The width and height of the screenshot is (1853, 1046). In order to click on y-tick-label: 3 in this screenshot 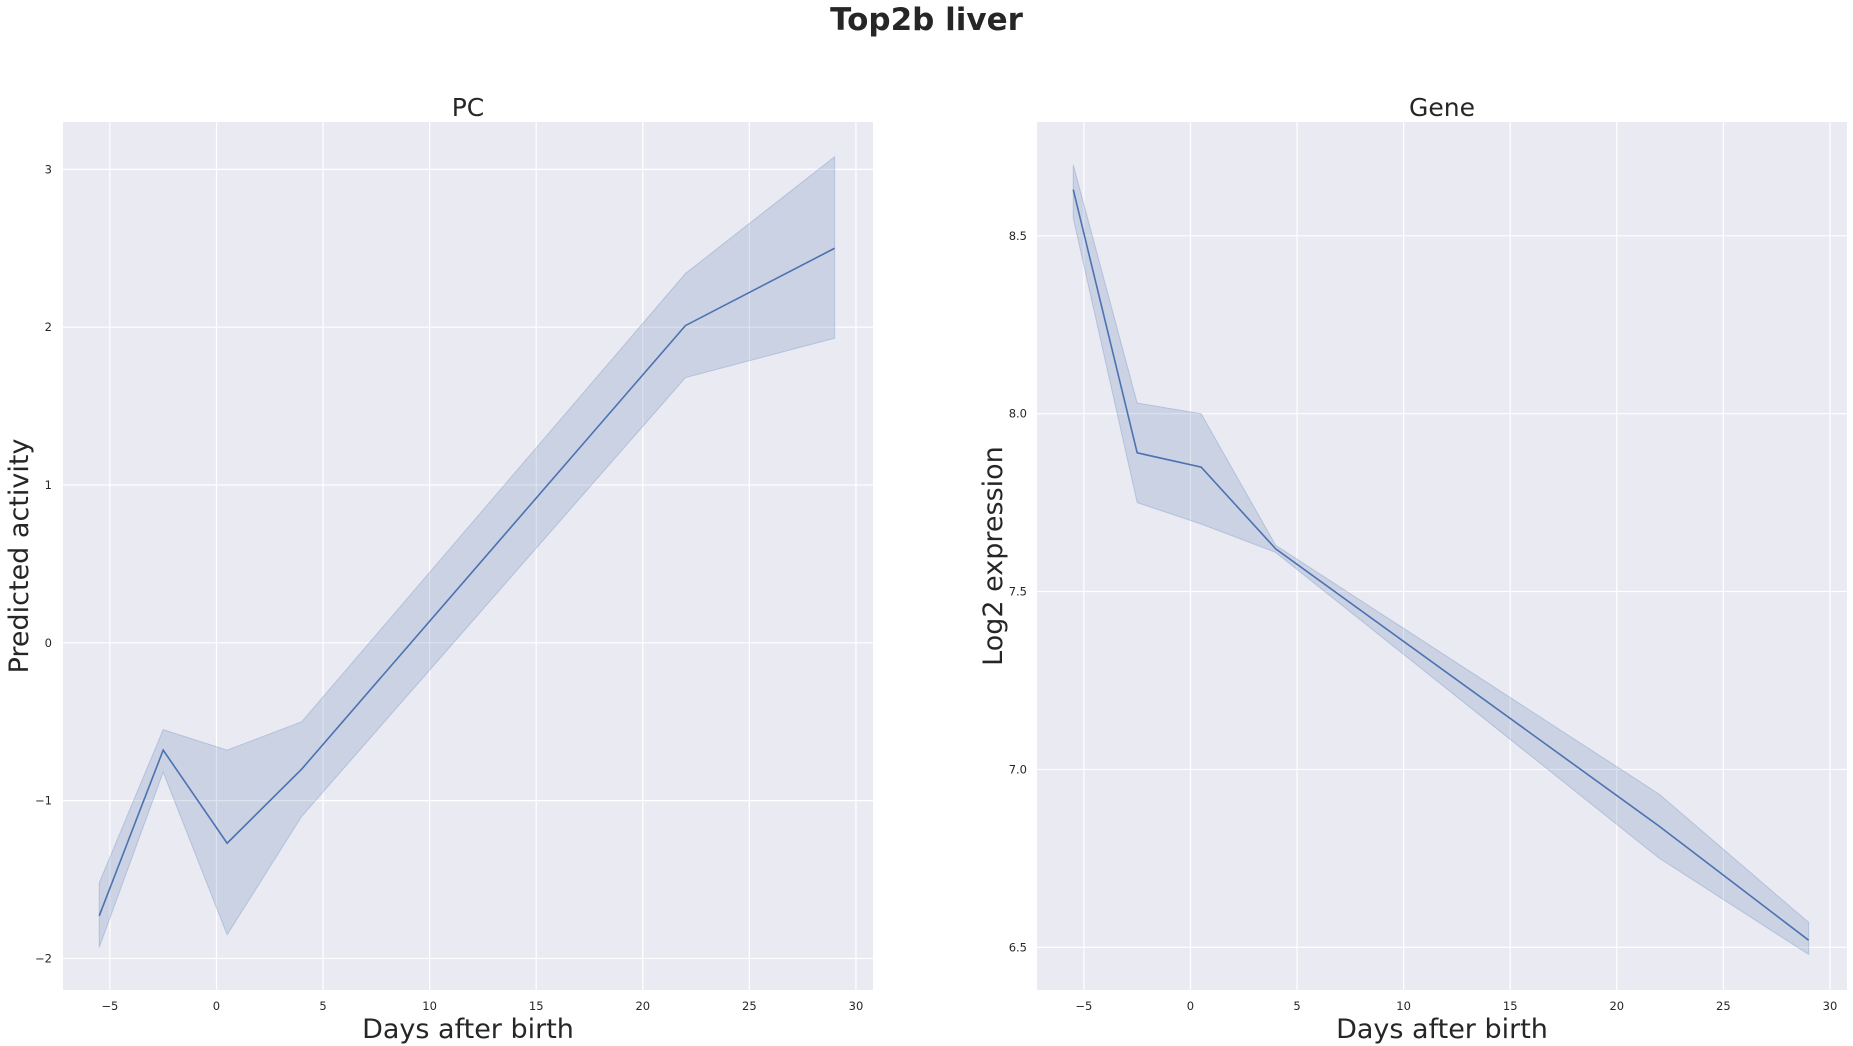, I will do `click(48, 169)`.